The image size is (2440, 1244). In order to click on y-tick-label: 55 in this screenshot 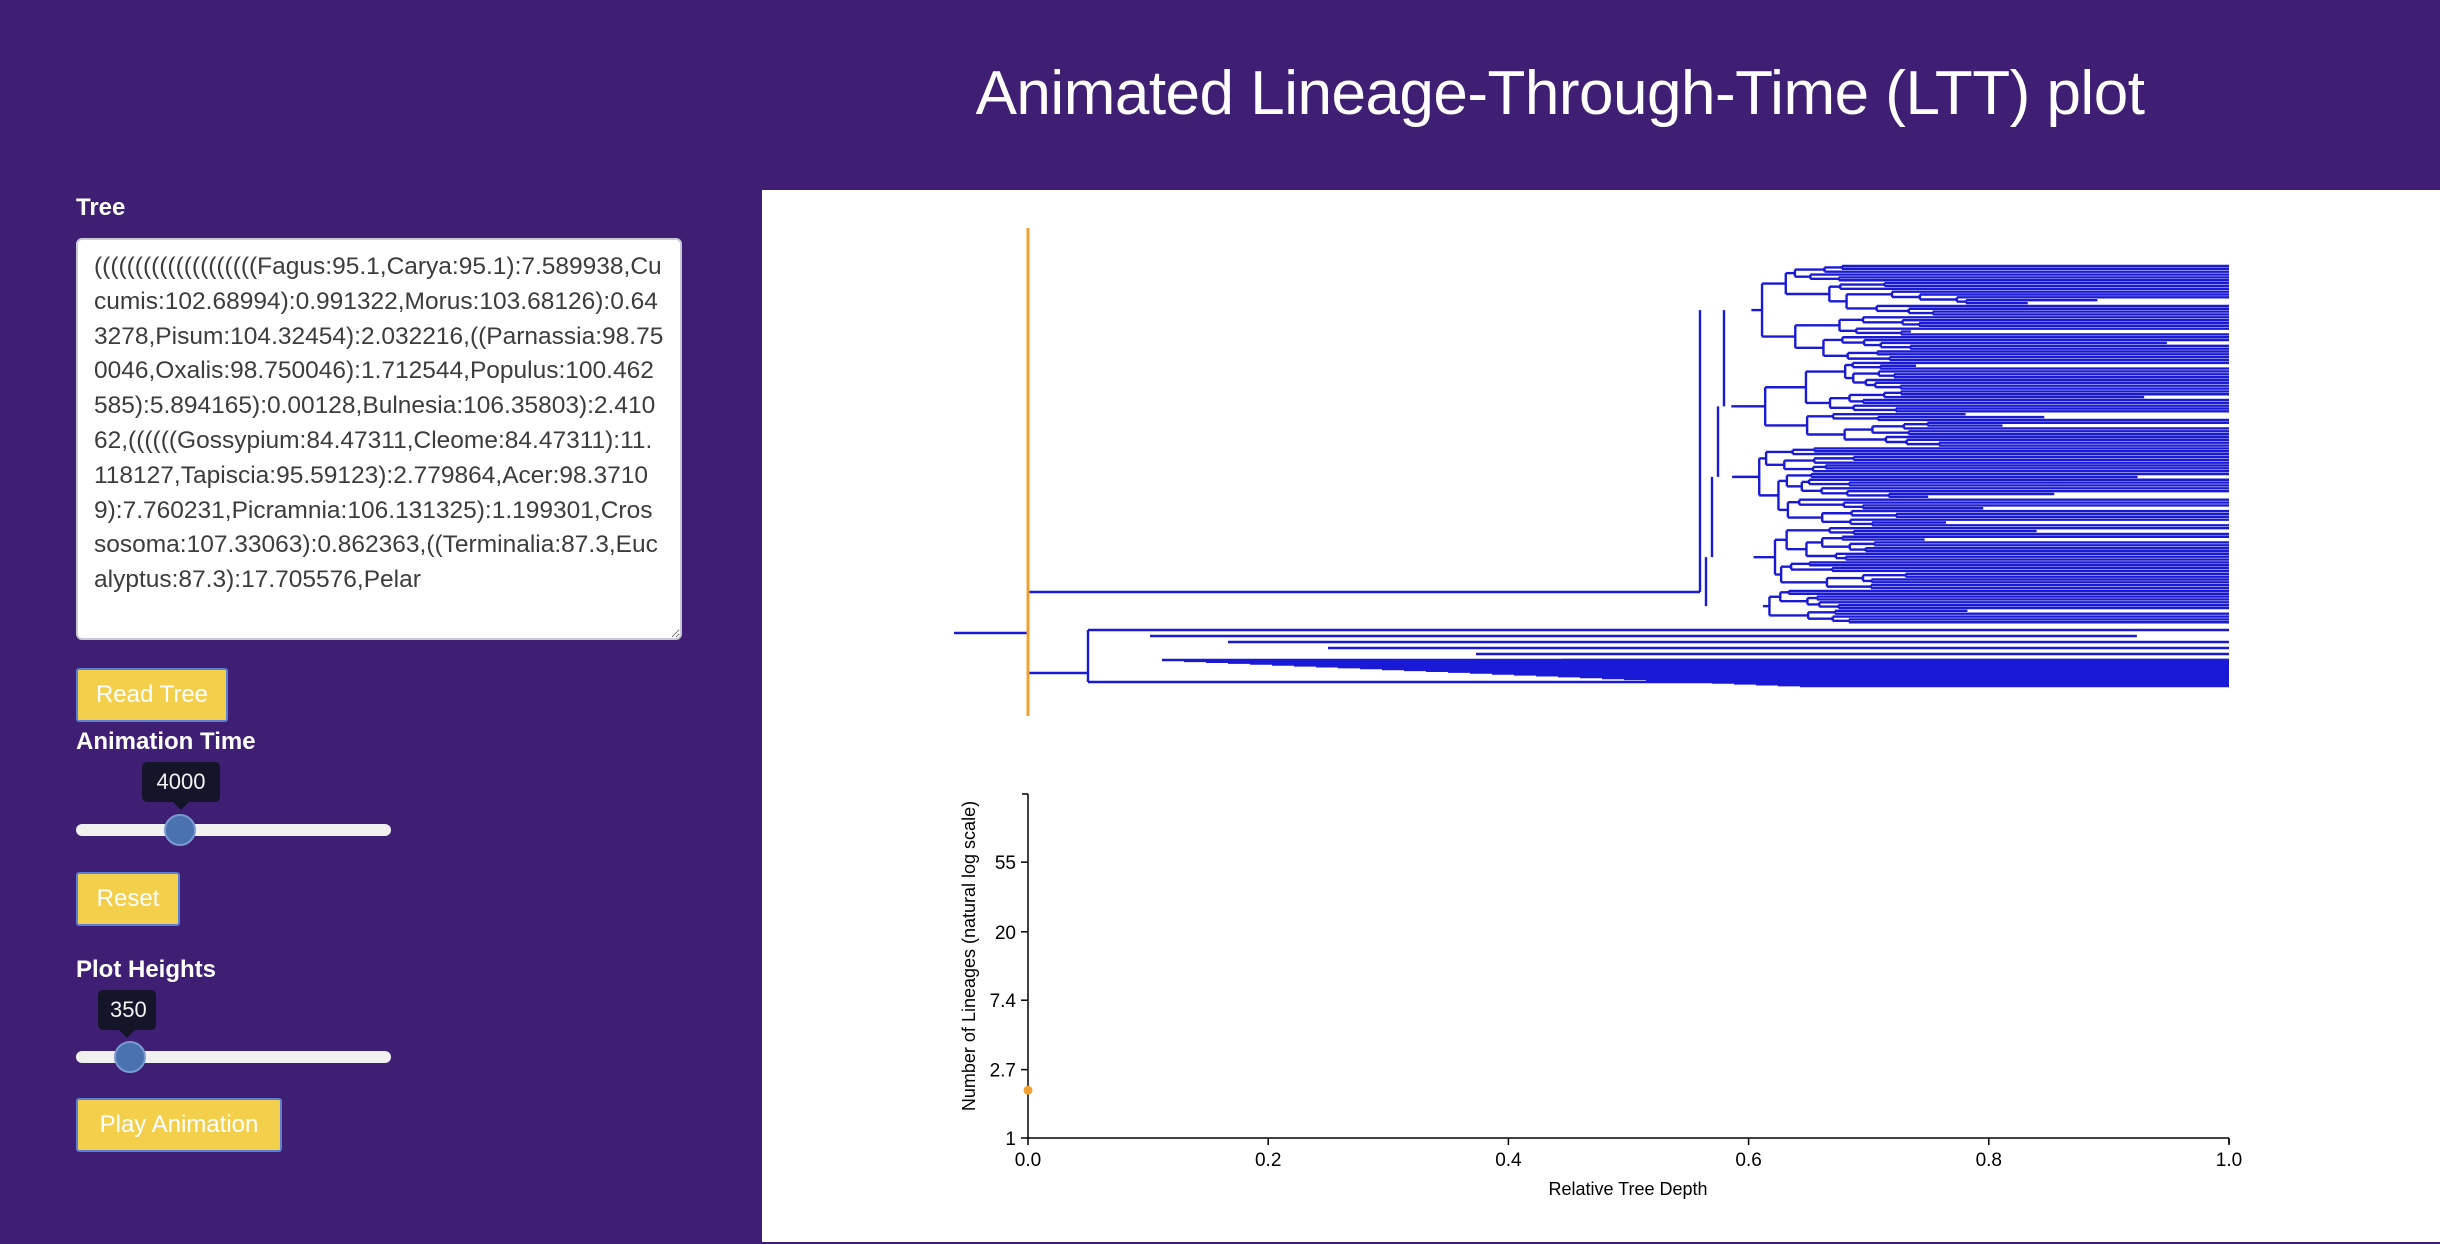, I will do `click(1005, 863)`.